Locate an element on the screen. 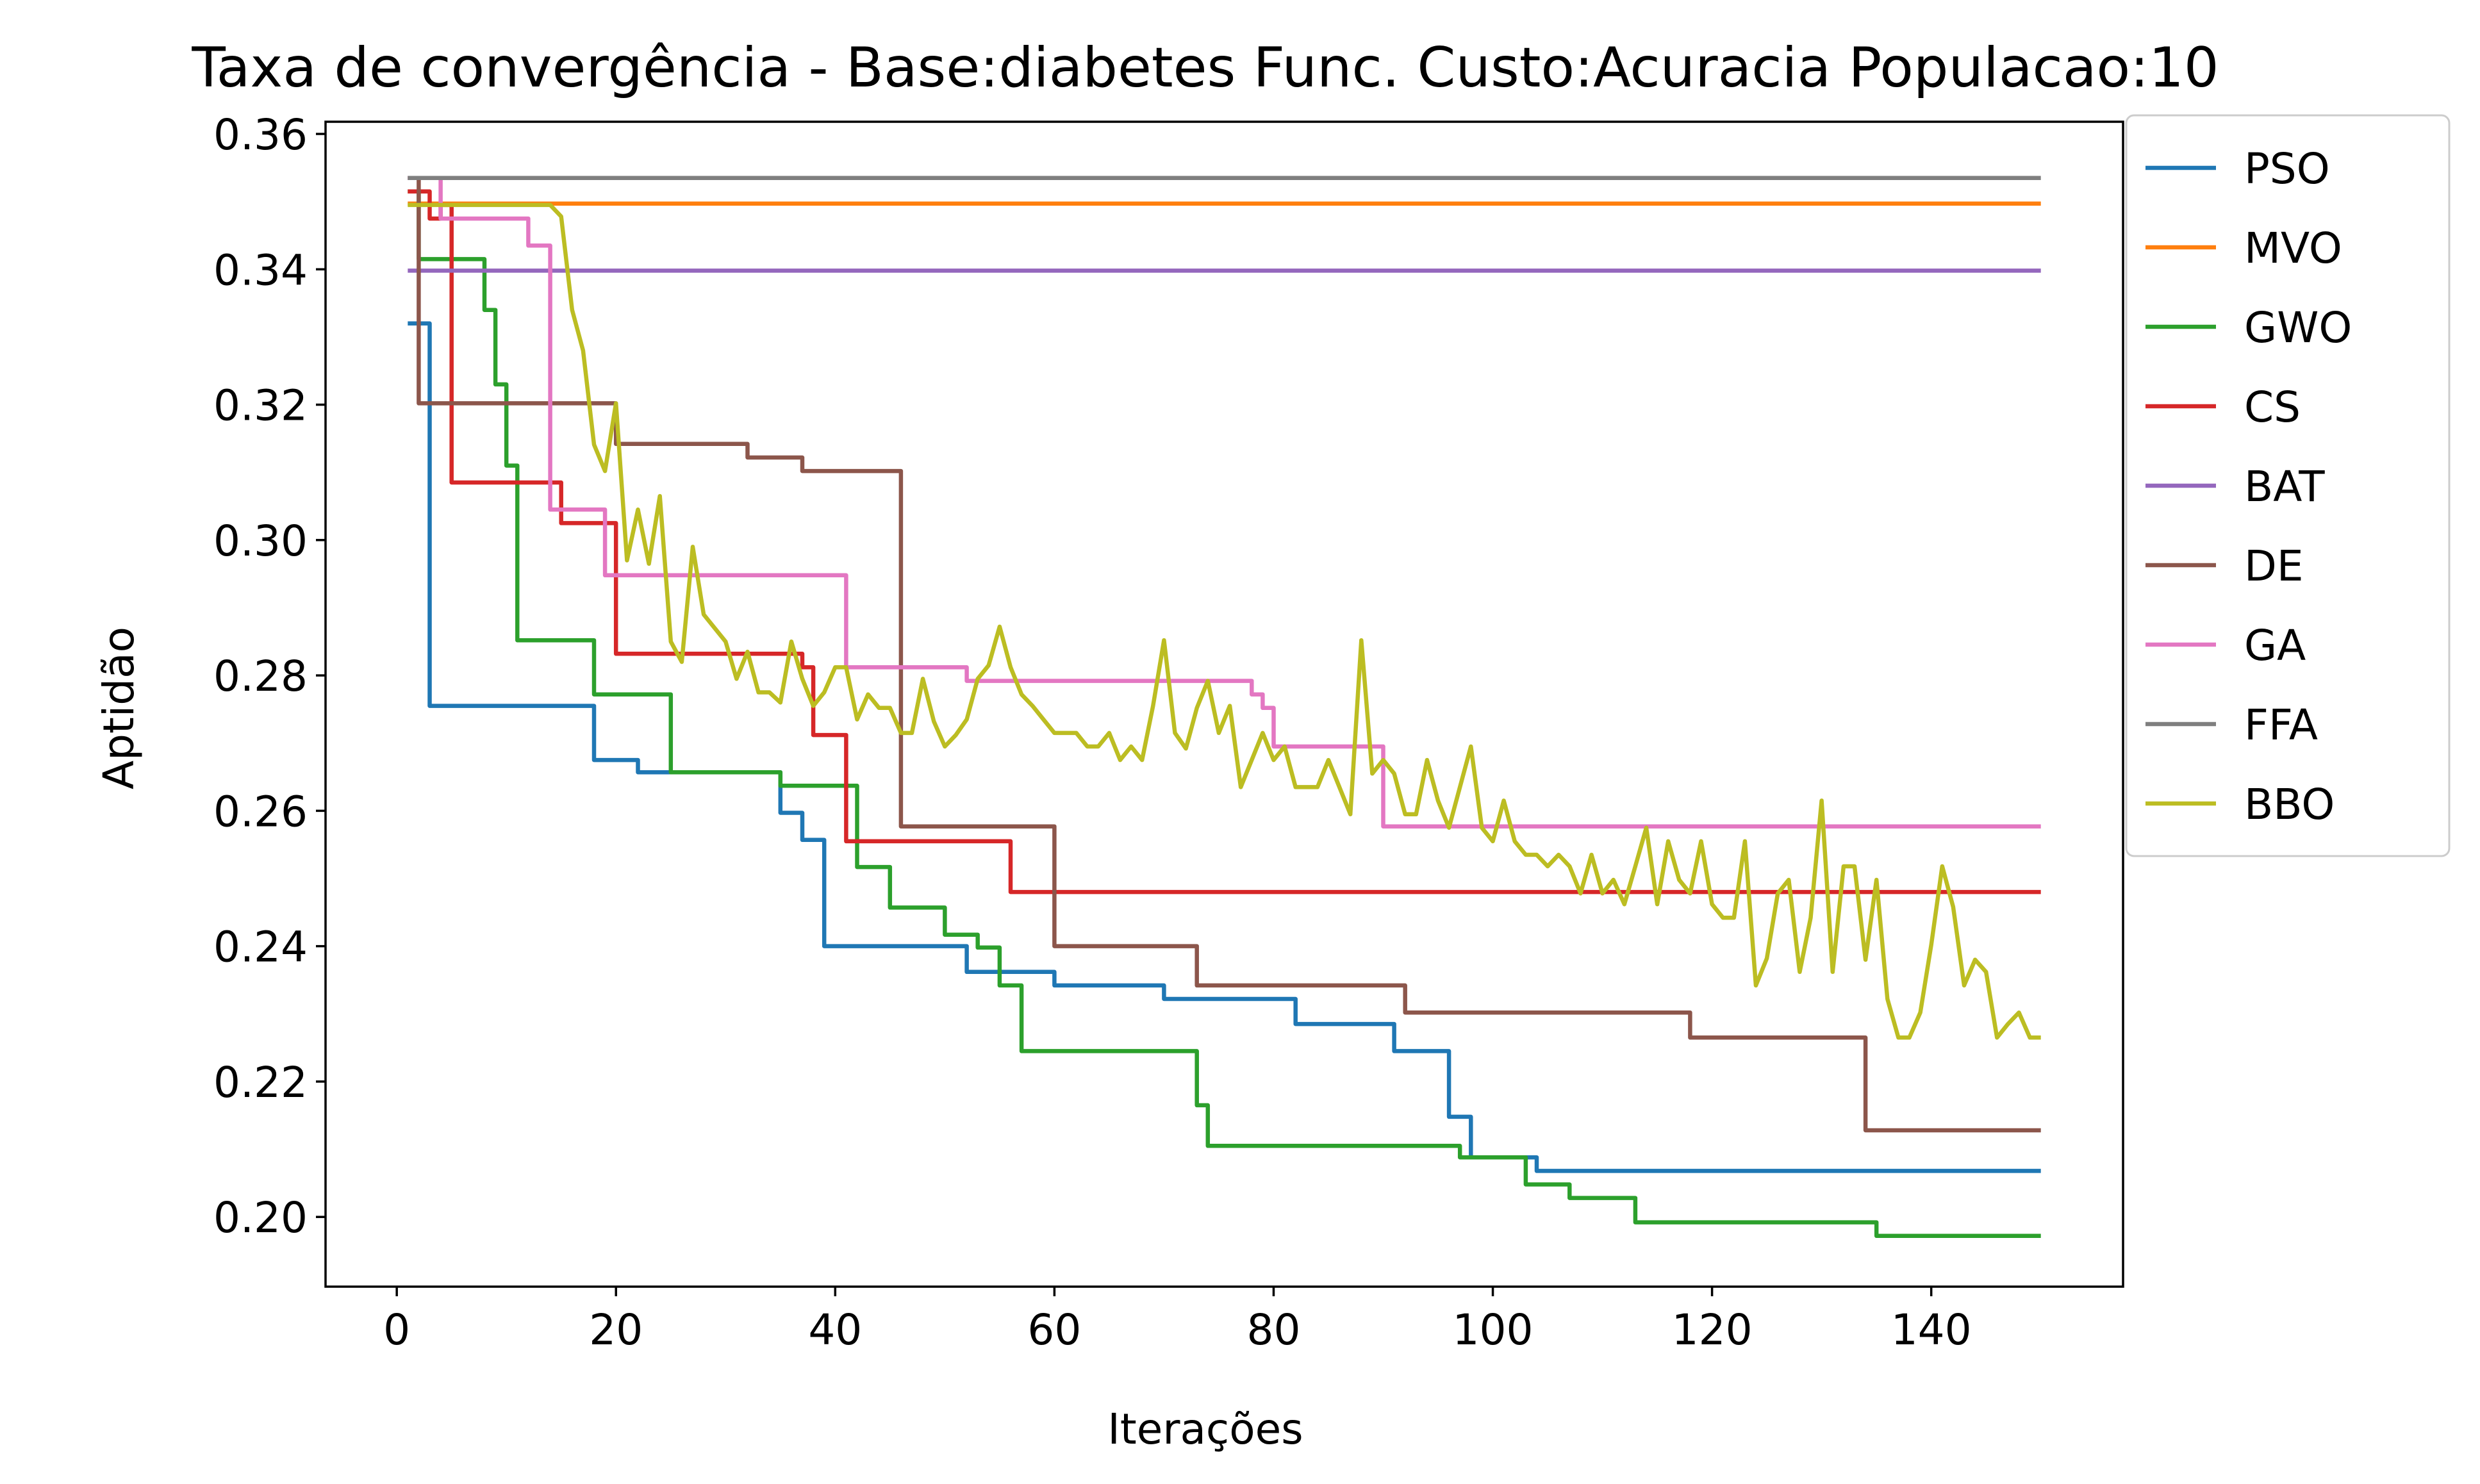  x-tick-label: 100 is located at coordinates (1493, 1330).